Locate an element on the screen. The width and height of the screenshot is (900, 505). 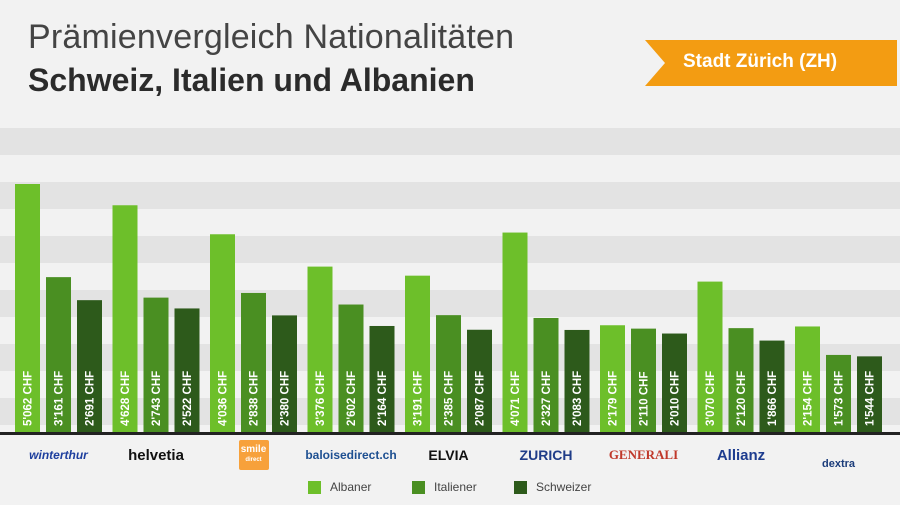
baloise-logo: baloisedirect.ch is located at coordinates (351, 455).